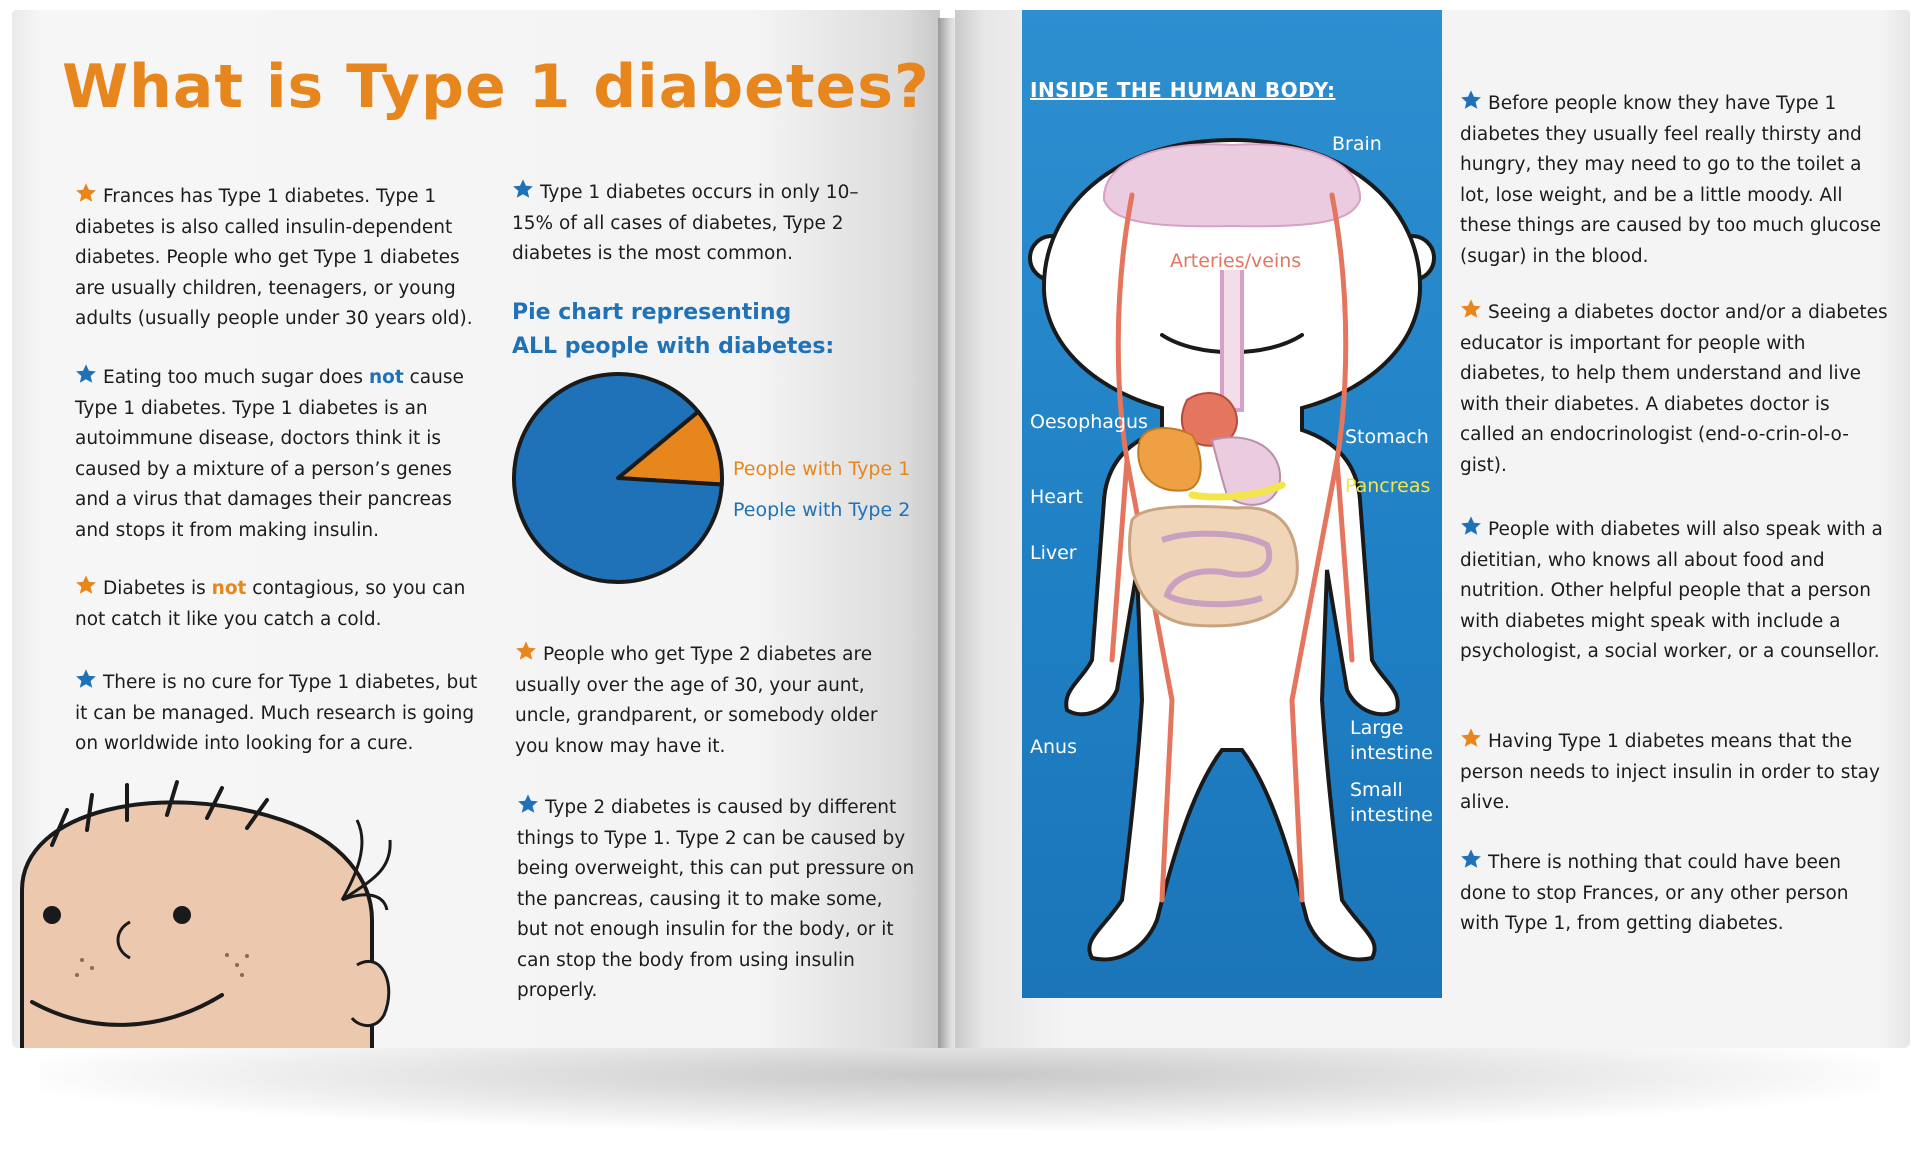  What do you see at coordinates (1053, 747) in the screenshot?
I see `label-anus: Anus` at bounding box center [1053, 747].